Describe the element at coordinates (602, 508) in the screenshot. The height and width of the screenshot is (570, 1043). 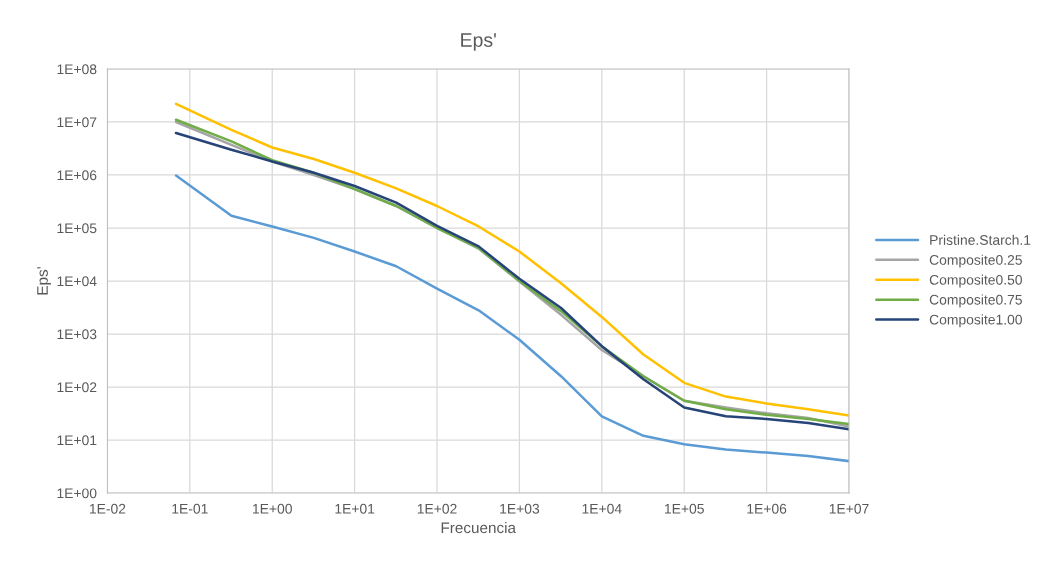
I see `x-tick-label: 1E+04` at that location.